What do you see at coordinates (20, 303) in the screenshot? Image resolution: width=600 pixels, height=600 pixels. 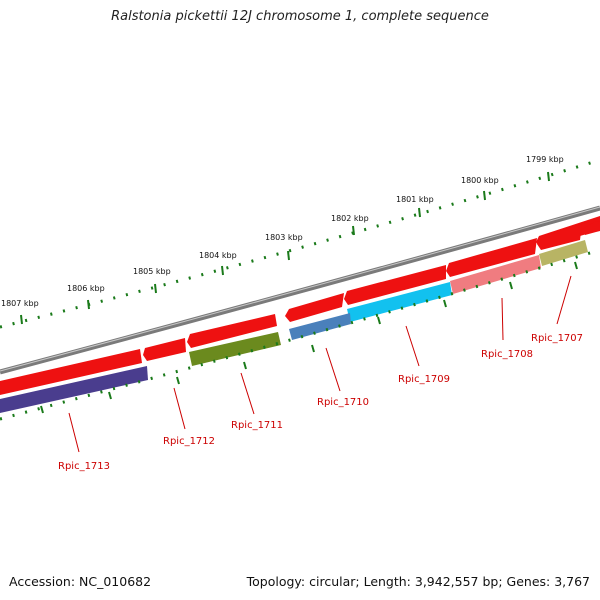 I see `scale-label: 1807 kbp` at bounding box center [20, 303].